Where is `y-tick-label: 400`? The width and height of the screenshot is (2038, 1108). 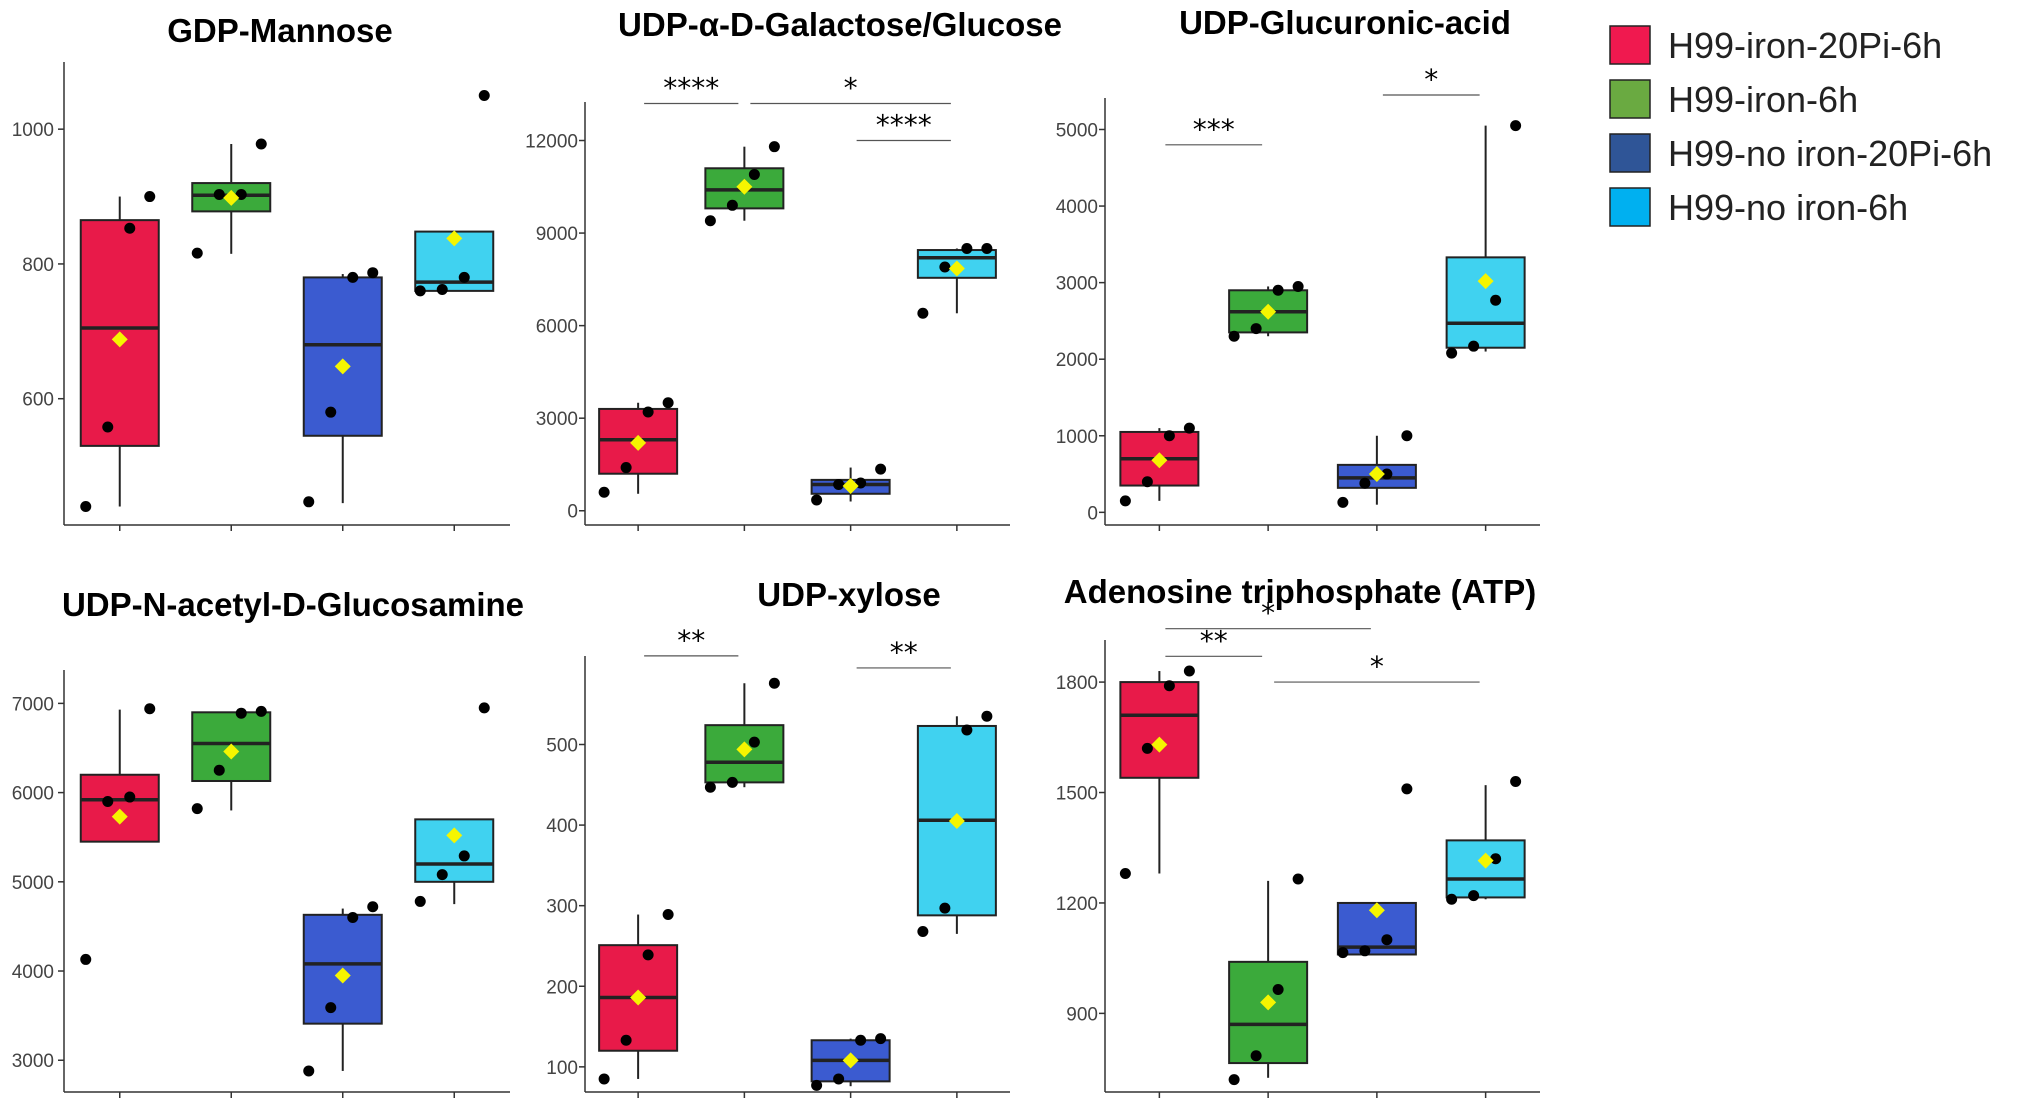
y-tick-label: 400 is located at coordinates (562, 826).